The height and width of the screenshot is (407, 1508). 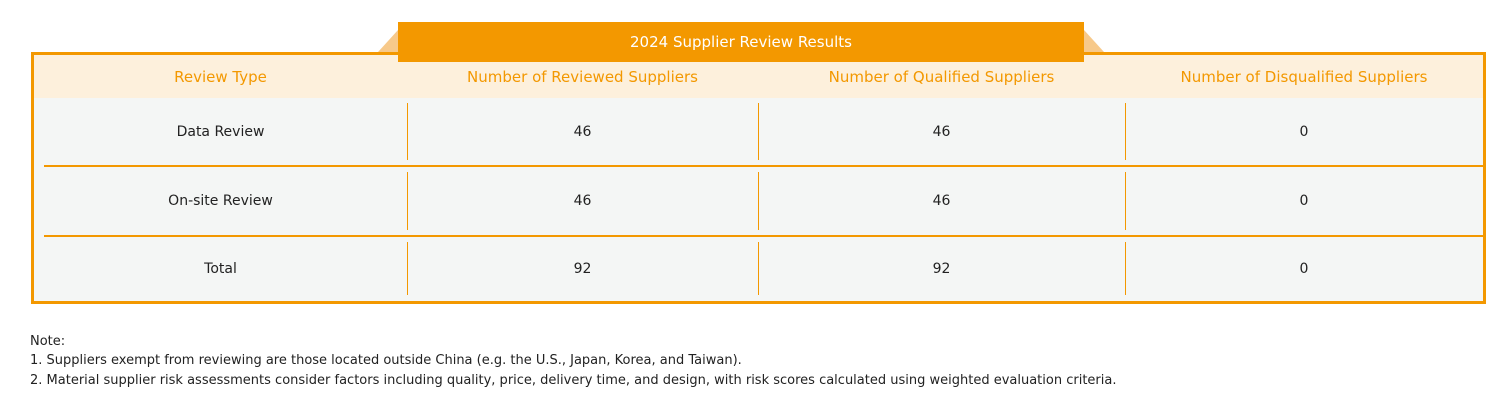 I want to click on table-title: 2024 Supplier Review Results, so click(x=741, y=42).